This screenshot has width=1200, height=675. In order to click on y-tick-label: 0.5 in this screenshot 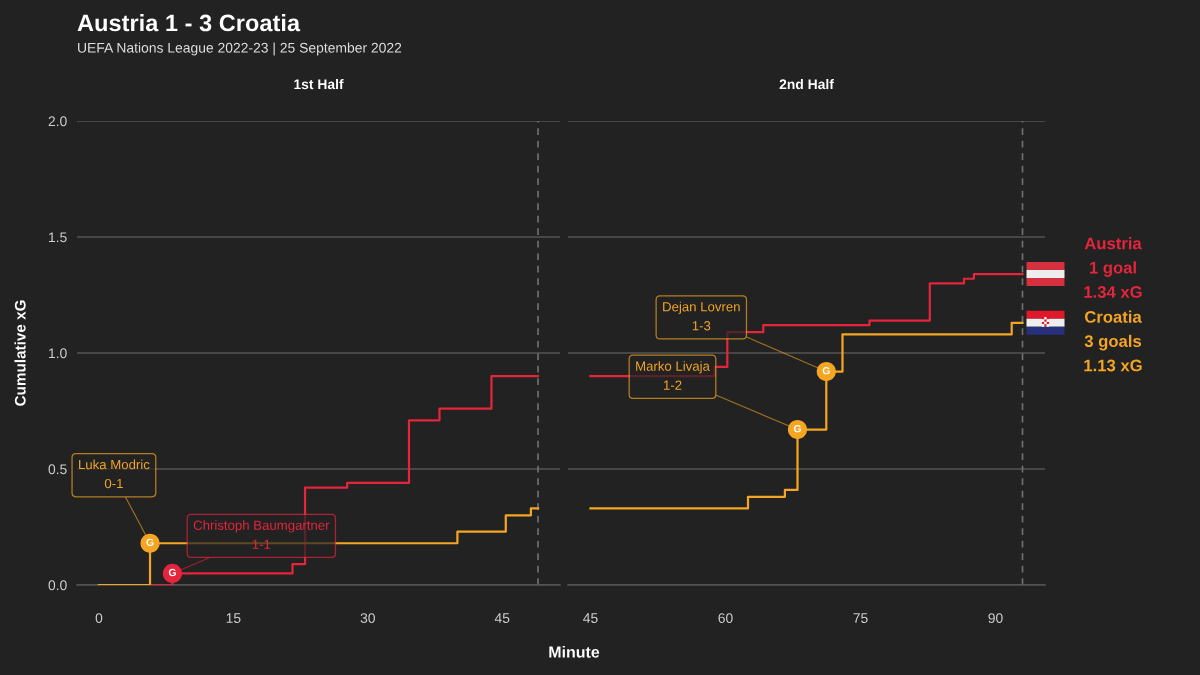, I will do `click(57, 469)`.